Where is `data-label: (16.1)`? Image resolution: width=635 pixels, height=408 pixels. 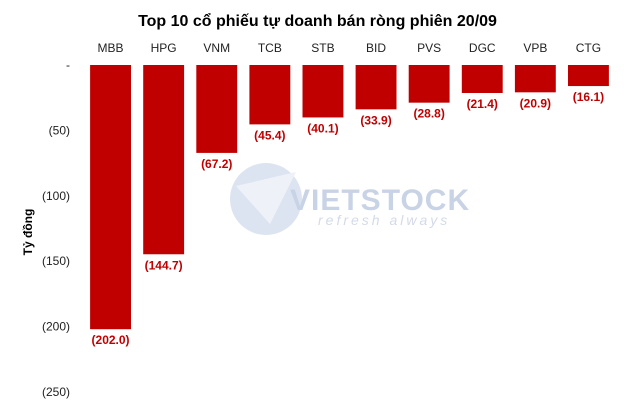 data-label: (16.1) is located at coordinates (588, 97).